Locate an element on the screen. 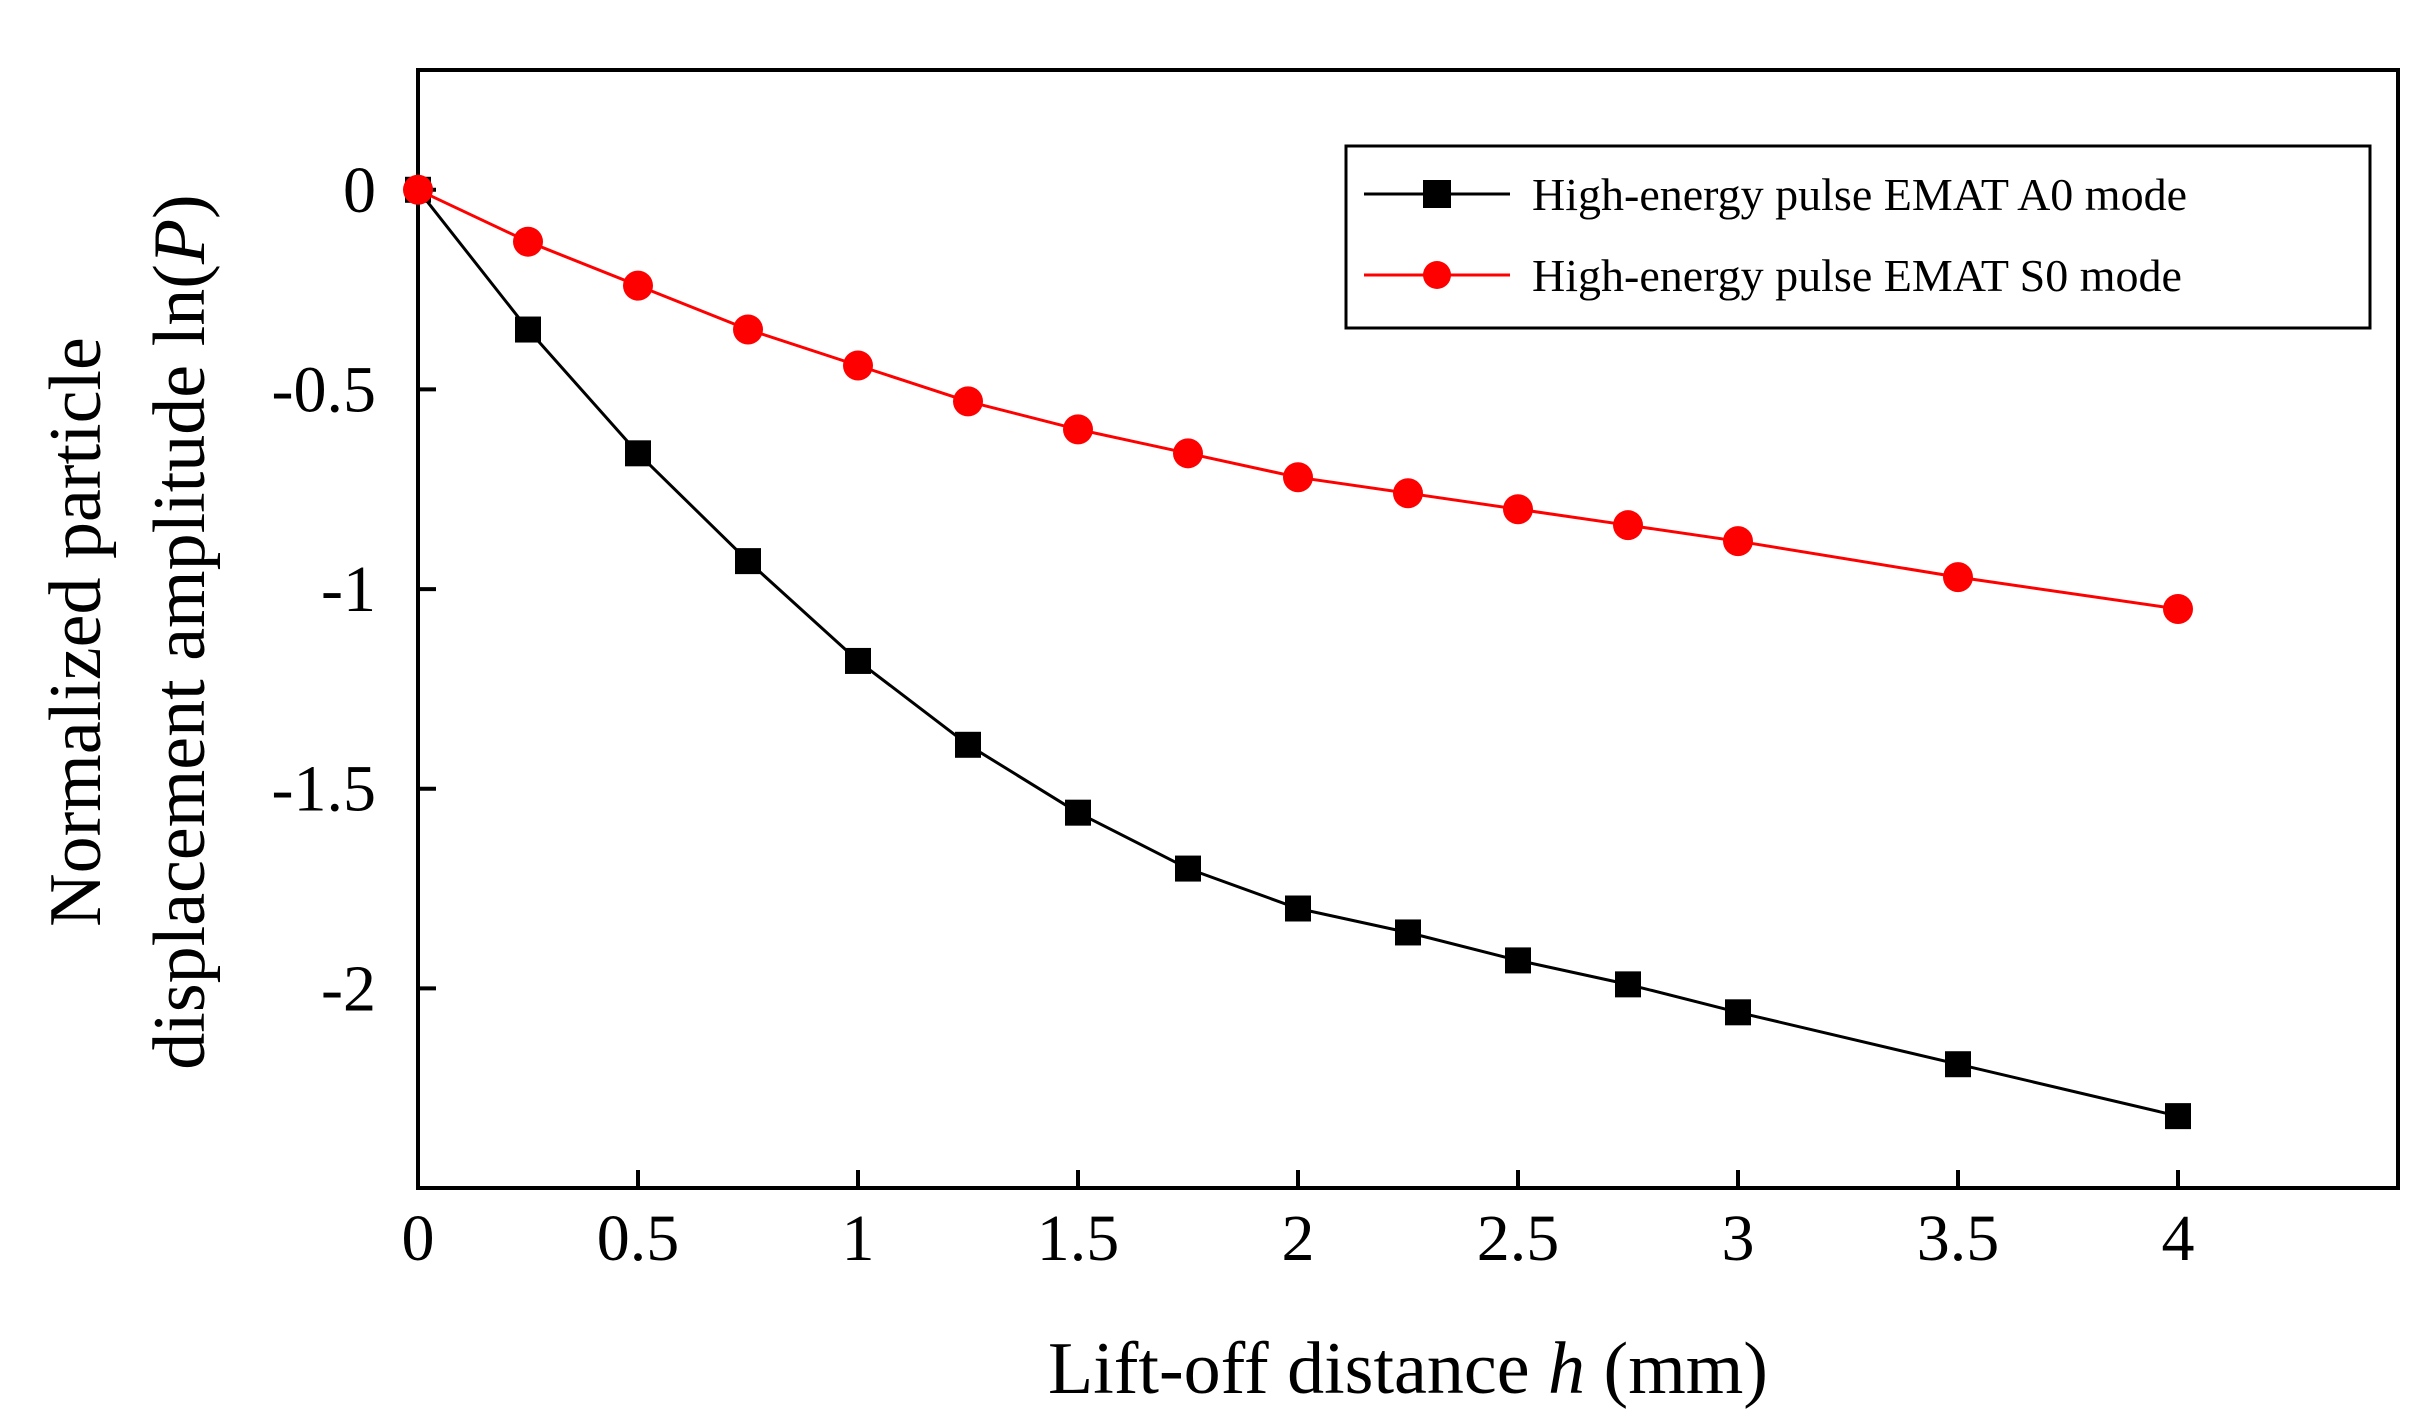 The height and width of the screenshot is (1423, 2436). x-tick-label: 0.5 is located at coordinates (638, 1238).